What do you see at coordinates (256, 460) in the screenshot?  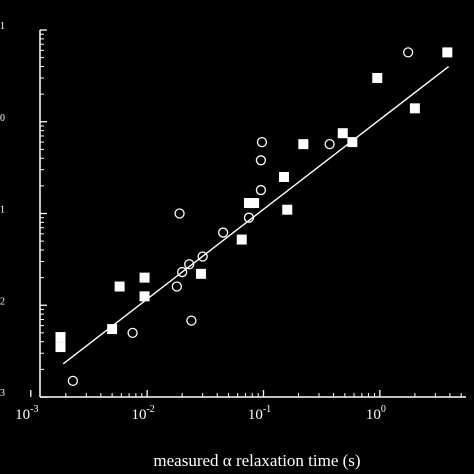 I see `x-axis-label: measured α relaxation time (s)` at bounding box center [256, 460].